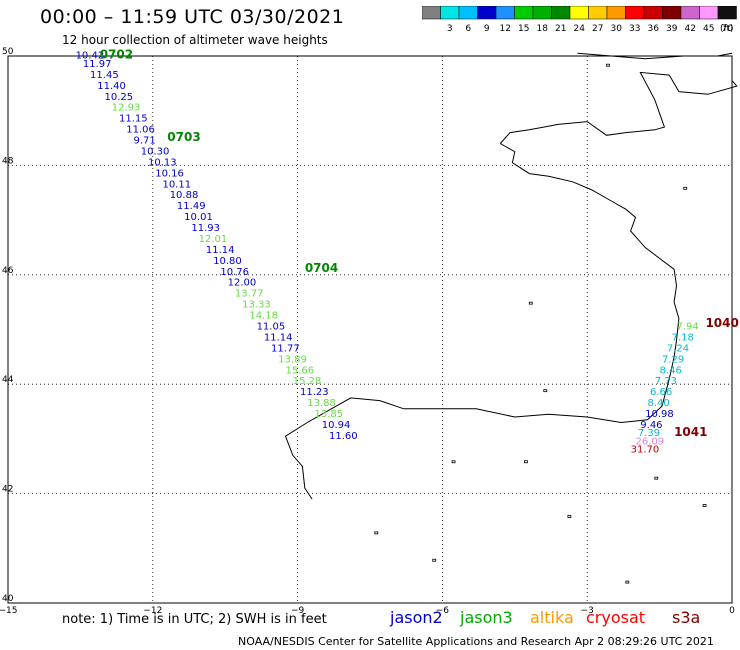  Describe the element at coordinates (8, 161) in the screenshot. I see `latitude-tick-label: 48` at that location.